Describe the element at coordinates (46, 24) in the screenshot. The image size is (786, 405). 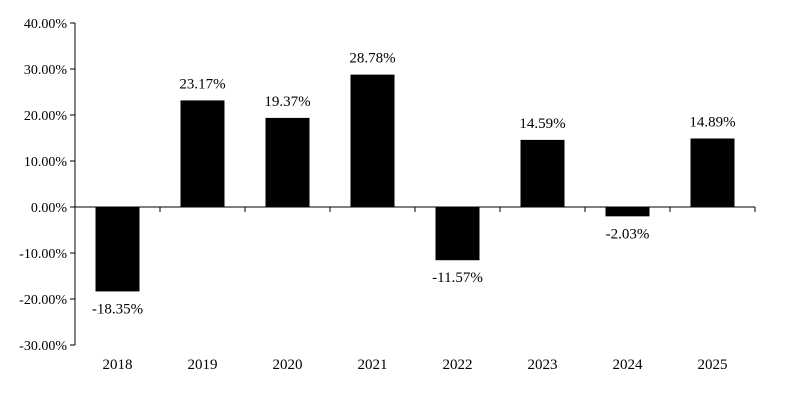
I see `y-tick-label: 40.00%` at that location.